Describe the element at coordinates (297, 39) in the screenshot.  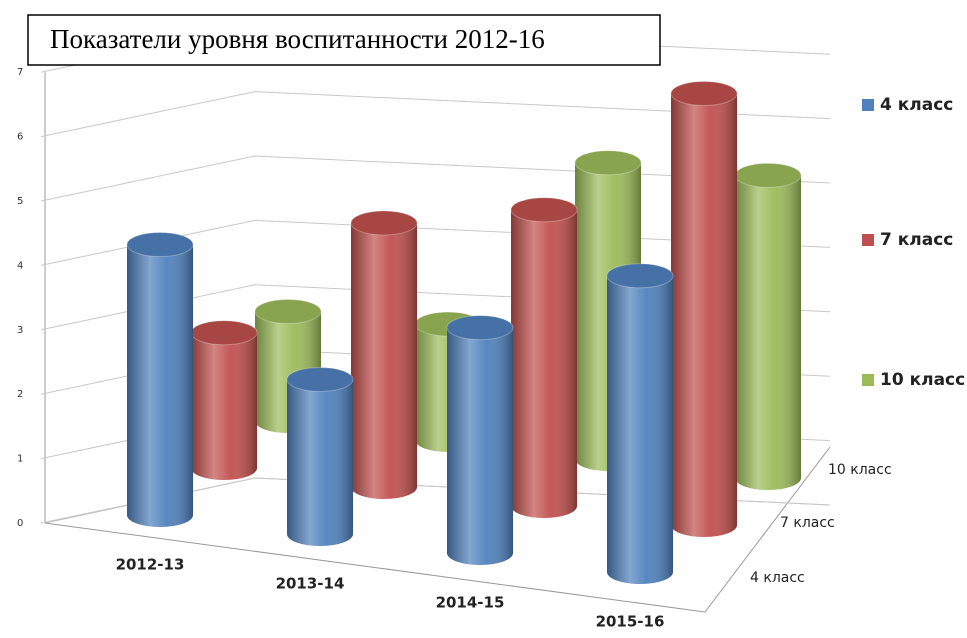
I see `chart-title: Показатели уровня воспитанности 2012-16` at that location.